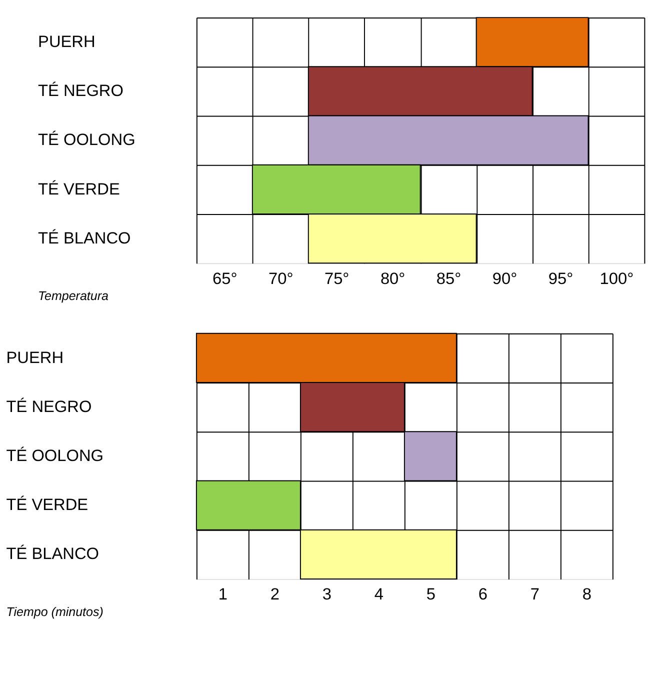  What do you see at coordinates (55, 612) in the screenshot?
I see `x-axis-title: Tiempo (minutos)` at bounding box center [55, 612].